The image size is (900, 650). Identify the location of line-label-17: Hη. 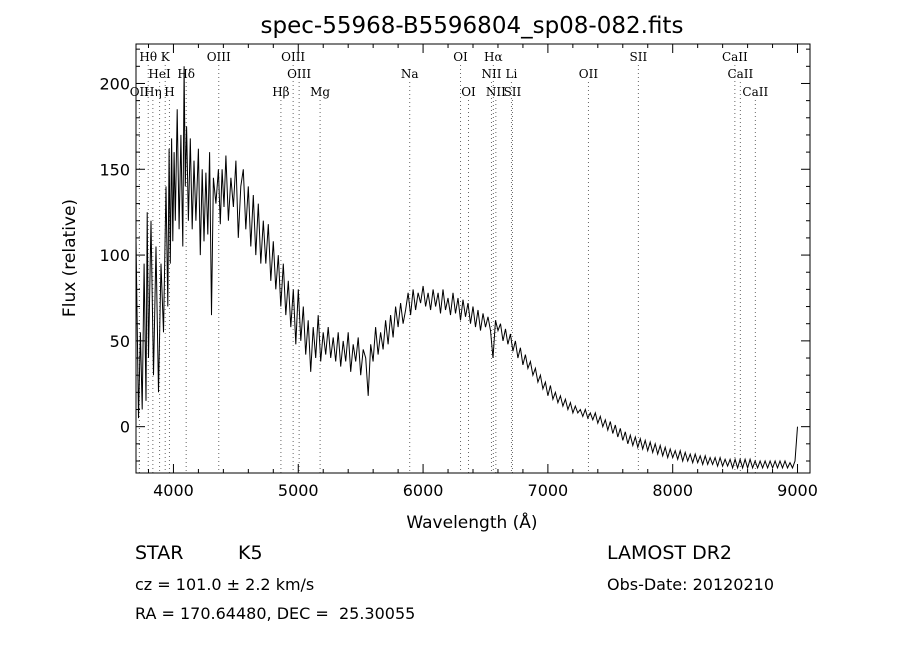
(153, 92).